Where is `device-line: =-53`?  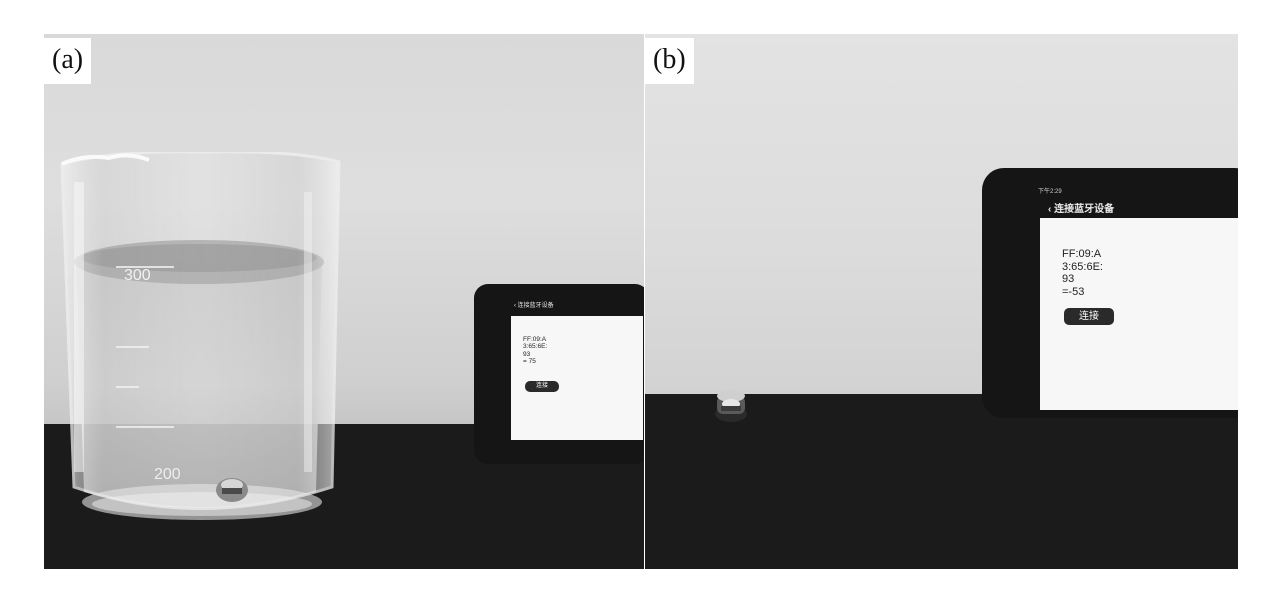
device-line: =-53 is located at coordinates (1073, 291).